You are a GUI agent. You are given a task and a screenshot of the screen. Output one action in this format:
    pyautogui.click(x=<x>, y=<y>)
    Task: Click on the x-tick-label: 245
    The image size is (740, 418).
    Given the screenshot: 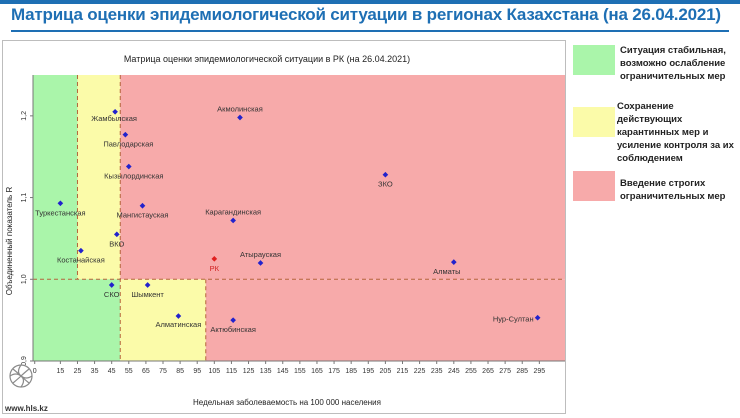 What is the action you would take?
    pyautogui.click(x=454, y=371)
    